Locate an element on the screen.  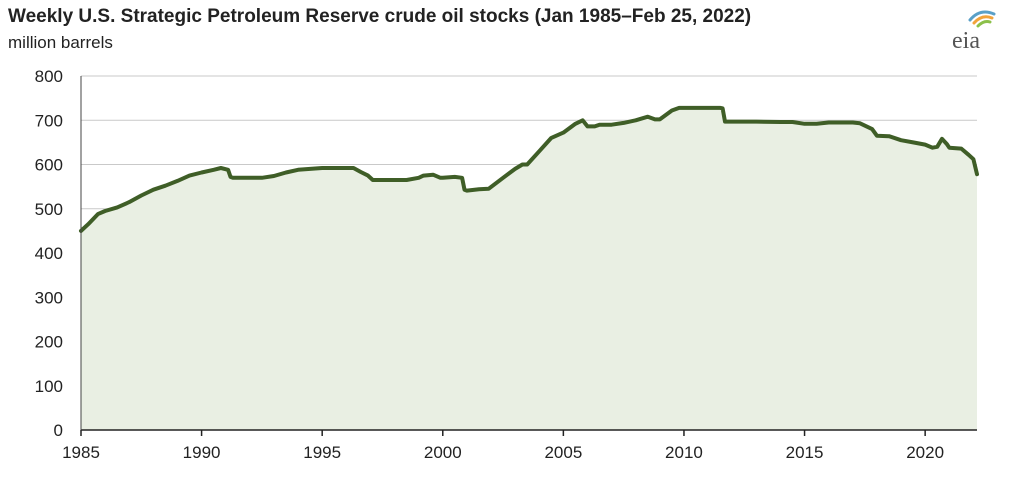
eia-logo: eia is located at coordinates (975, 31).